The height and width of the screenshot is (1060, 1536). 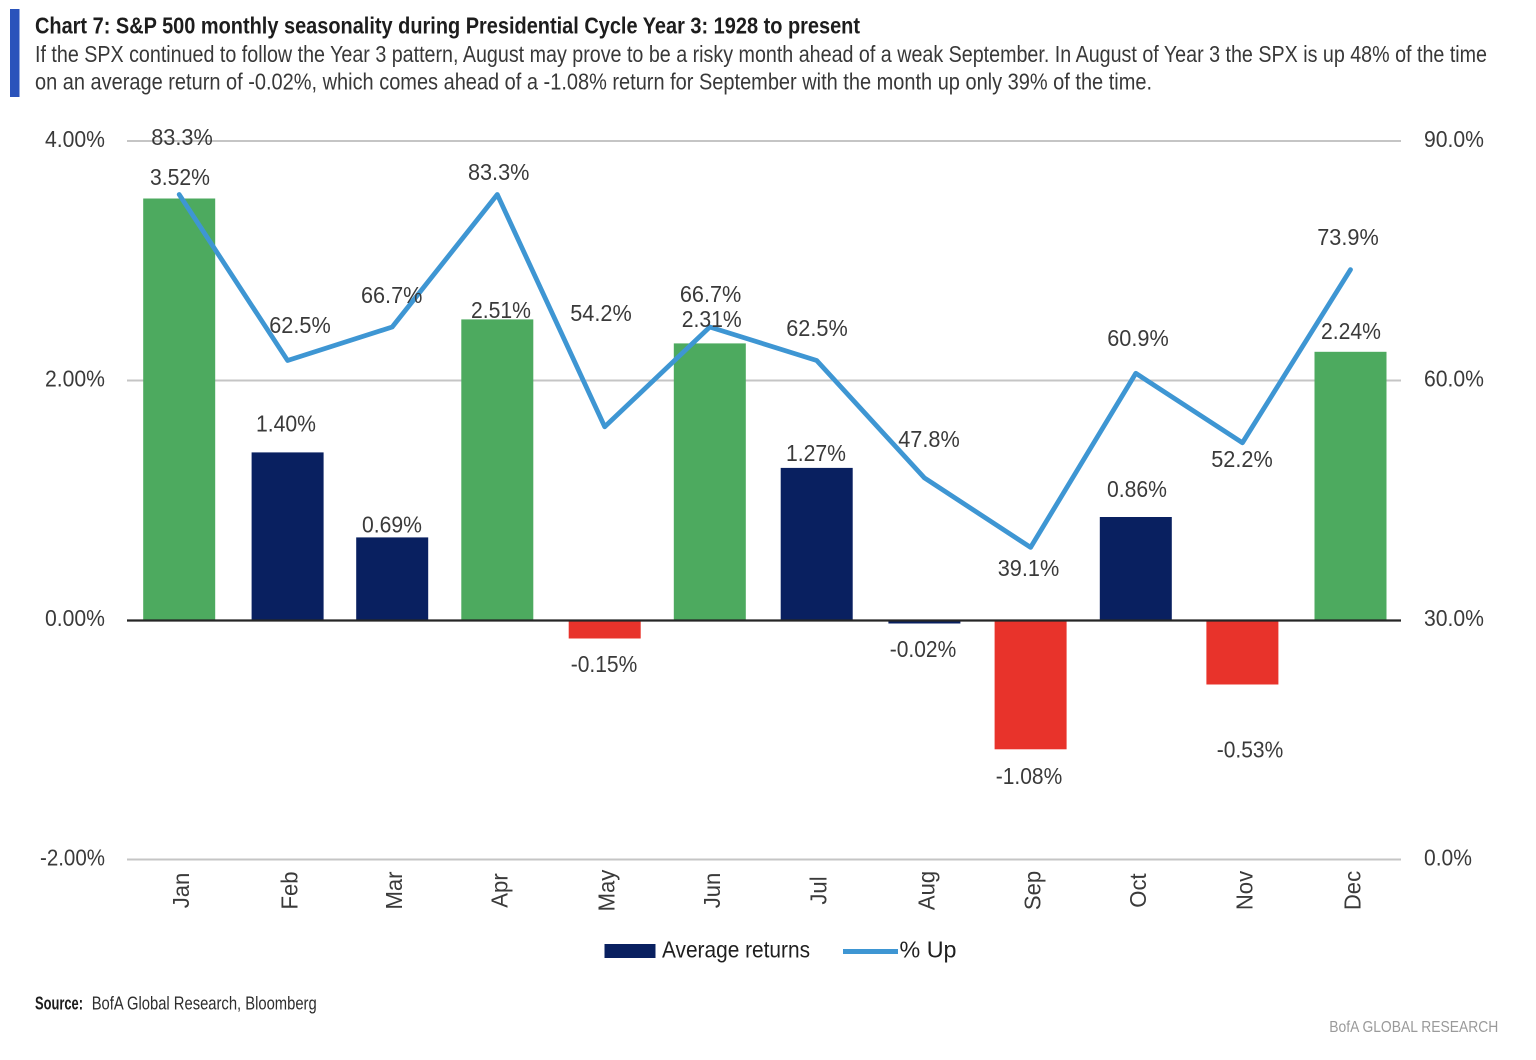 I want to click on svg-text: 3.52%, so click(x=180, y=177).